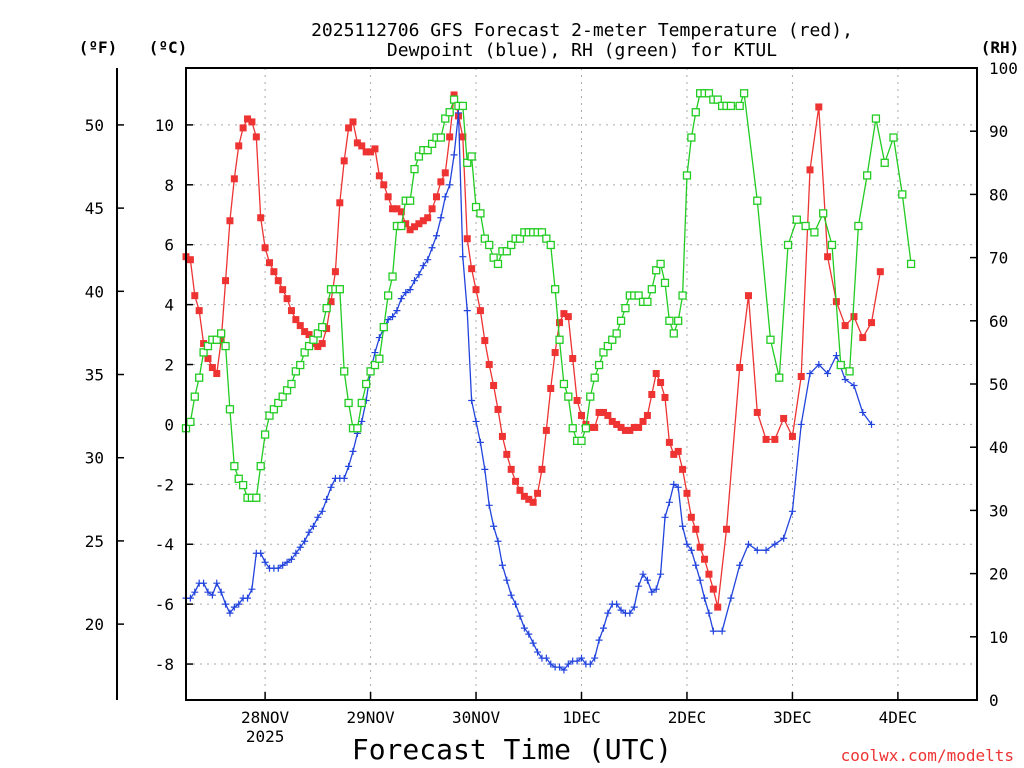 The width and height of the screenshot is (1024, 768). What do you see at coordinates (169, 305) in the screenshot?
I see `c-tick-label: 4` at bounding box center [169, 305].